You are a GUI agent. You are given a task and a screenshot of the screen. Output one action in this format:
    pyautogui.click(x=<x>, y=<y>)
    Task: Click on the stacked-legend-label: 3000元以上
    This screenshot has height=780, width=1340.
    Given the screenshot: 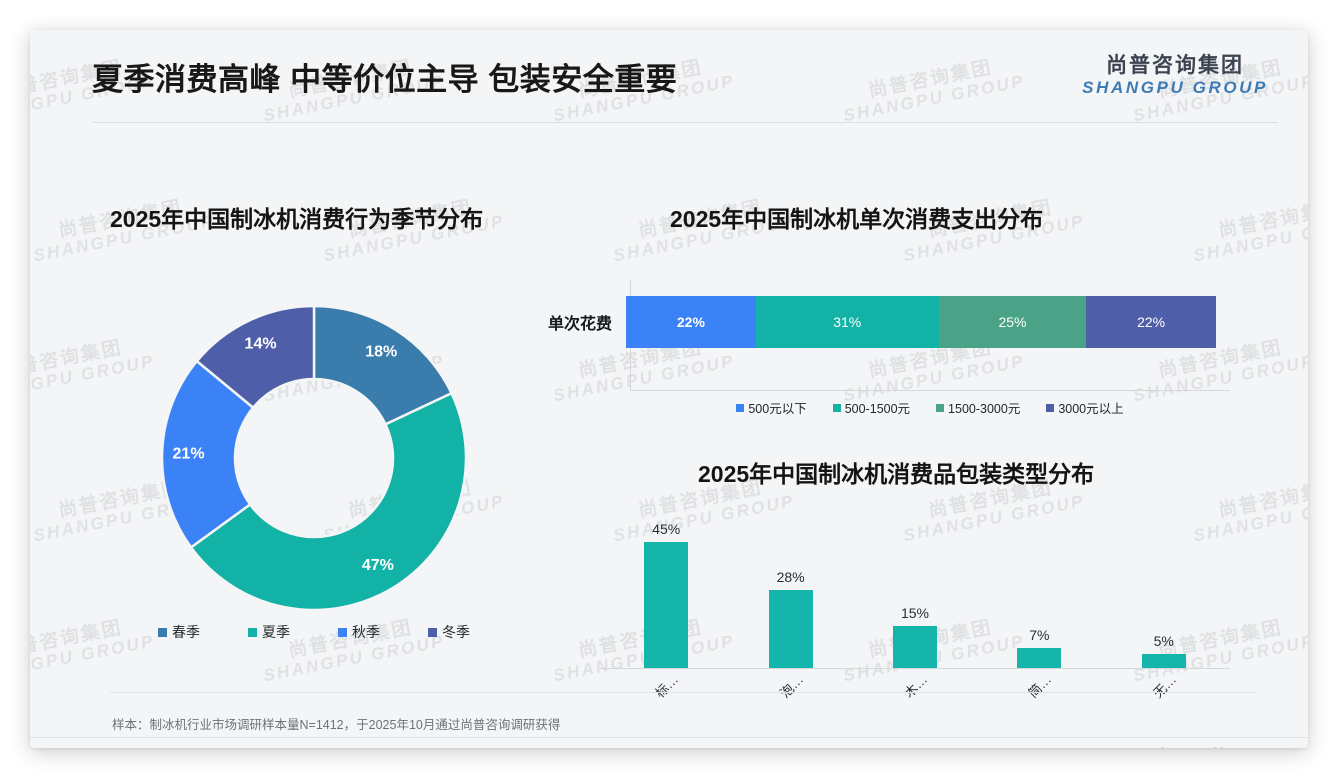 What is the action you would take?
    pyautogui.click(x=1091, y=409)
    